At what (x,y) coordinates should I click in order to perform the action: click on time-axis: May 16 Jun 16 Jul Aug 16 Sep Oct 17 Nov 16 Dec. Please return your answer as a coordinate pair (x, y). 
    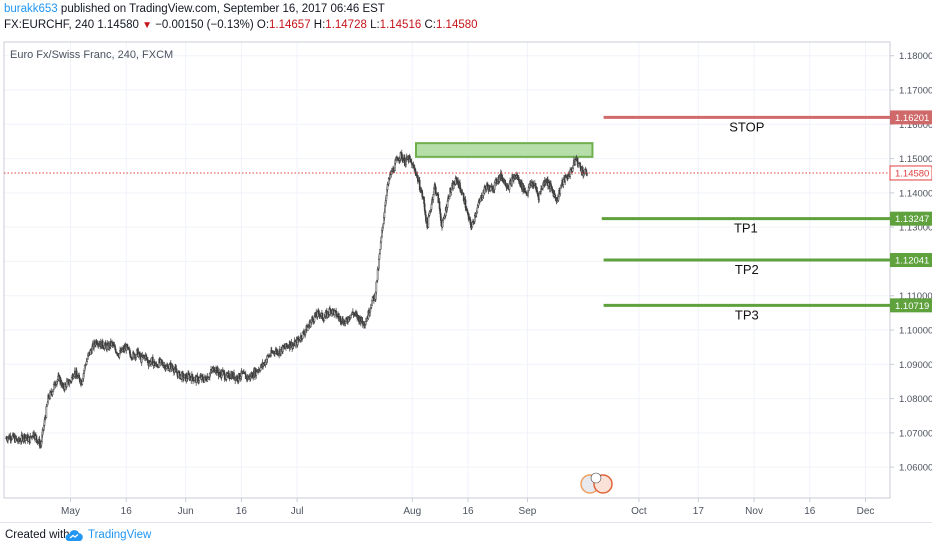
    Looking at the image, I should click on (467, 507).